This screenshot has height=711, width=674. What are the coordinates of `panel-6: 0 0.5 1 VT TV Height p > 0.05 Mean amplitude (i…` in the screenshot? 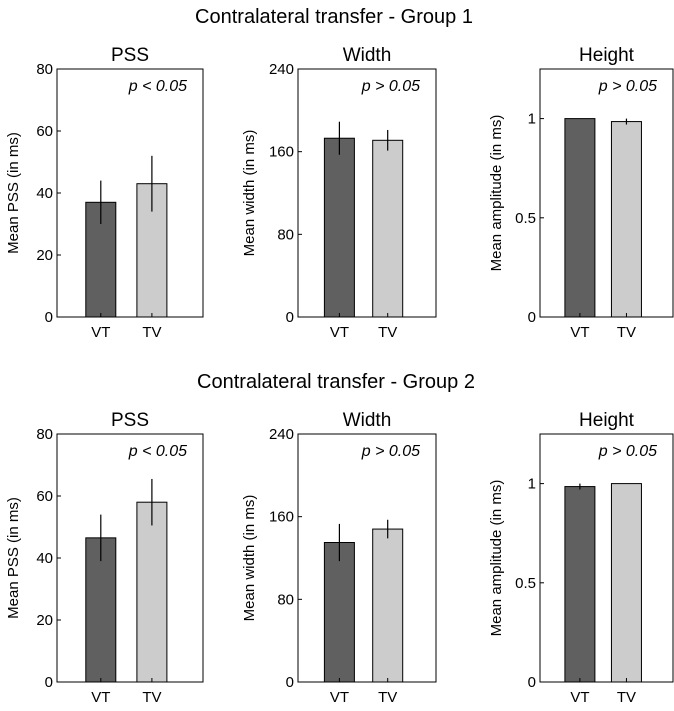 It's located at (581, 558).